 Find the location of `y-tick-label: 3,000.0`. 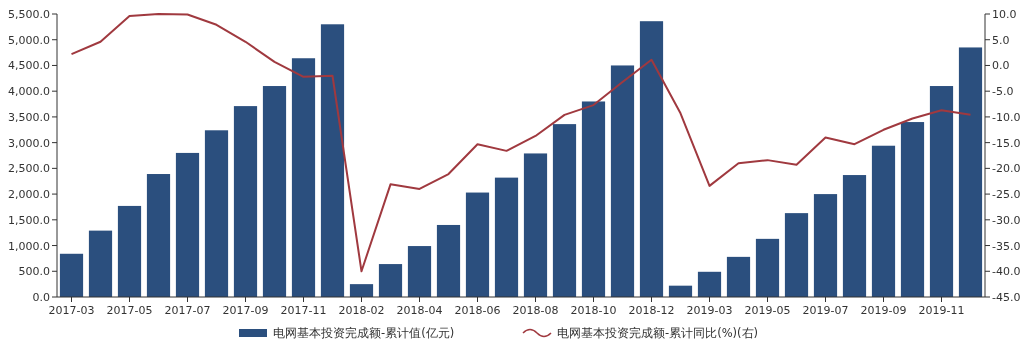

y-tick-label: 3,000.0 is located at coordinates (29, 143).